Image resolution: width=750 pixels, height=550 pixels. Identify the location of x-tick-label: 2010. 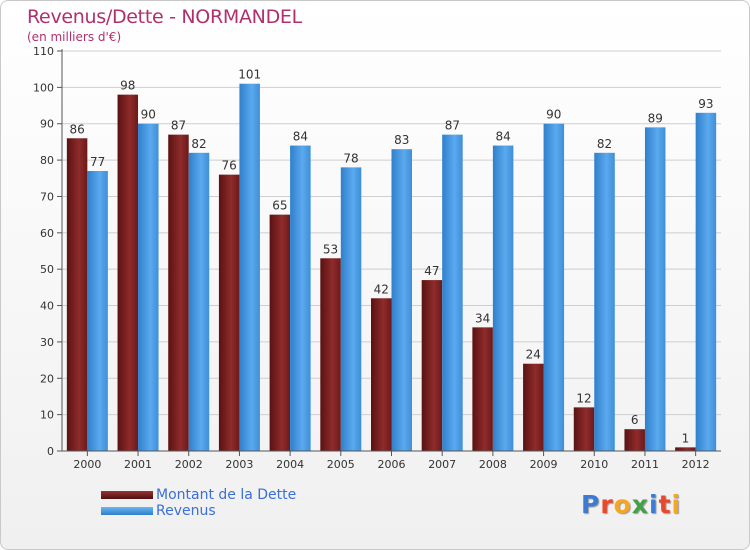
(594, 464).